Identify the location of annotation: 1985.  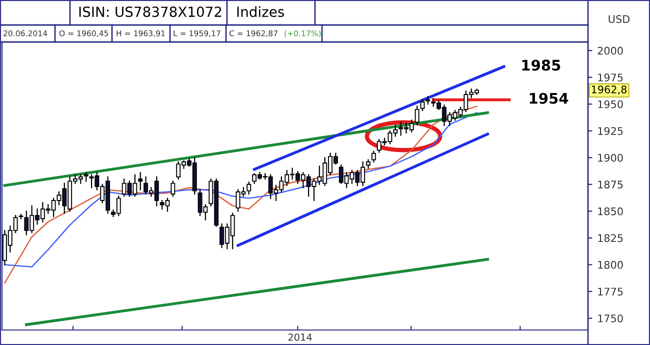
(541, 65).